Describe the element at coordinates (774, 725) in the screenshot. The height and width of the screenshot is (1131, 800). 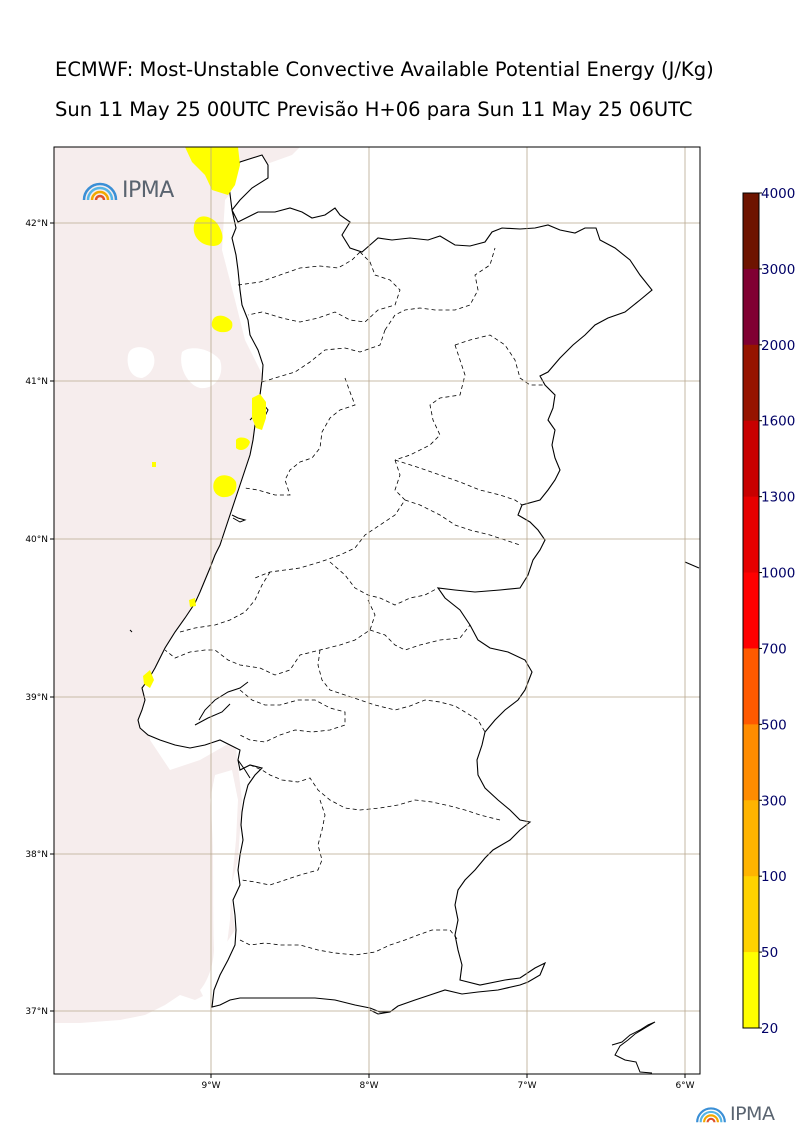
I see `colorbar-label: 500` at that location.